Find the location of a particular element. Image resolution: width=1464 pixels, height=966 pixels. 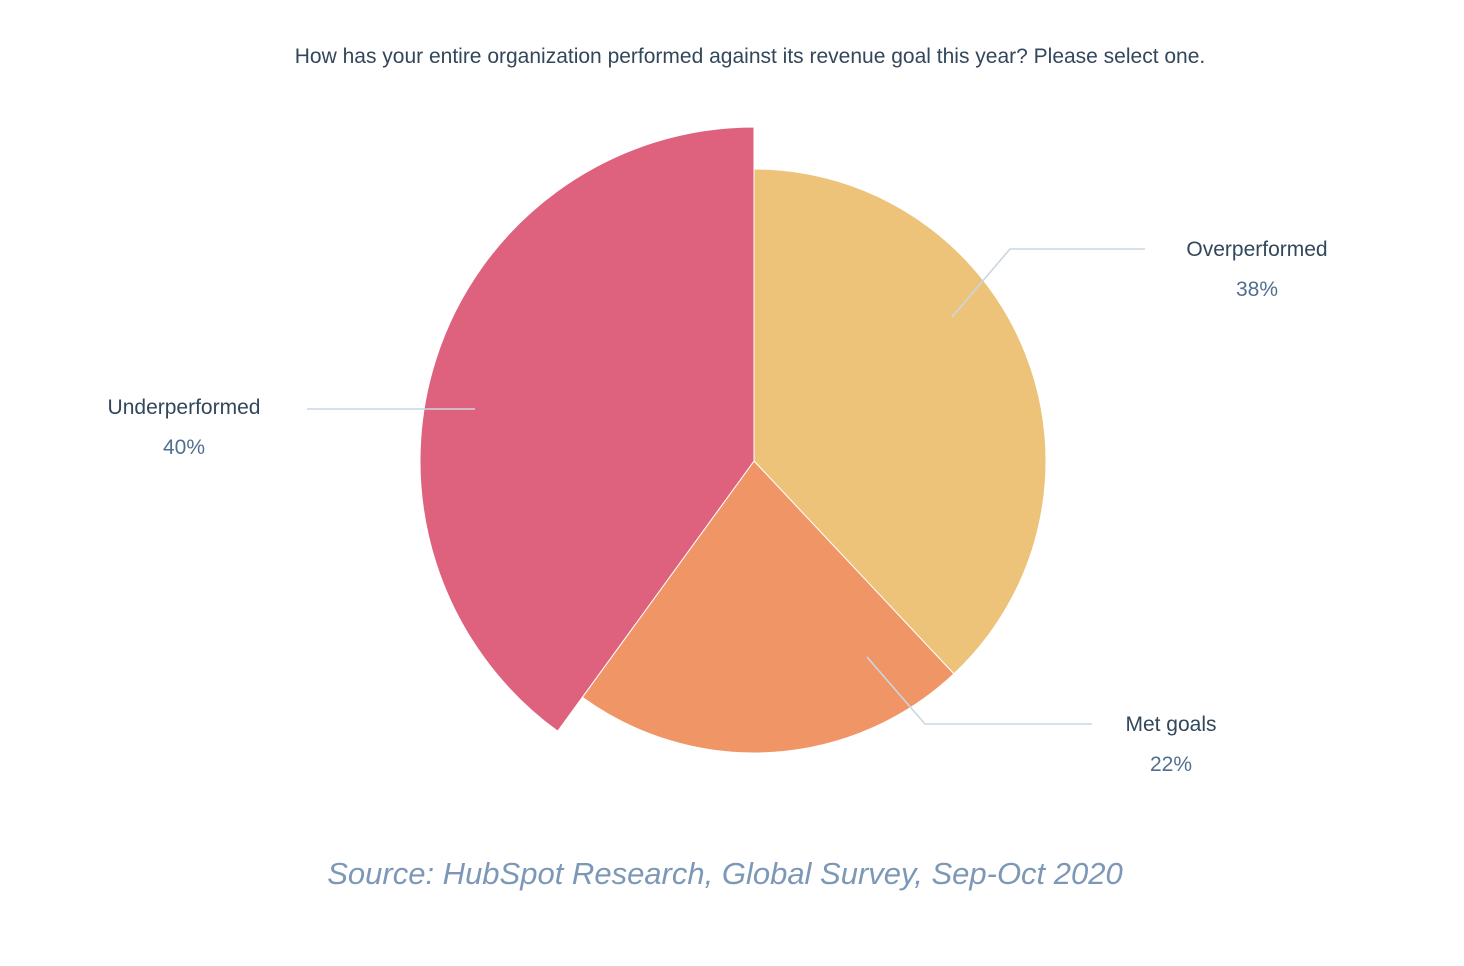

slice-value-overperformed: 38% is located at coordinates (1257, 289).